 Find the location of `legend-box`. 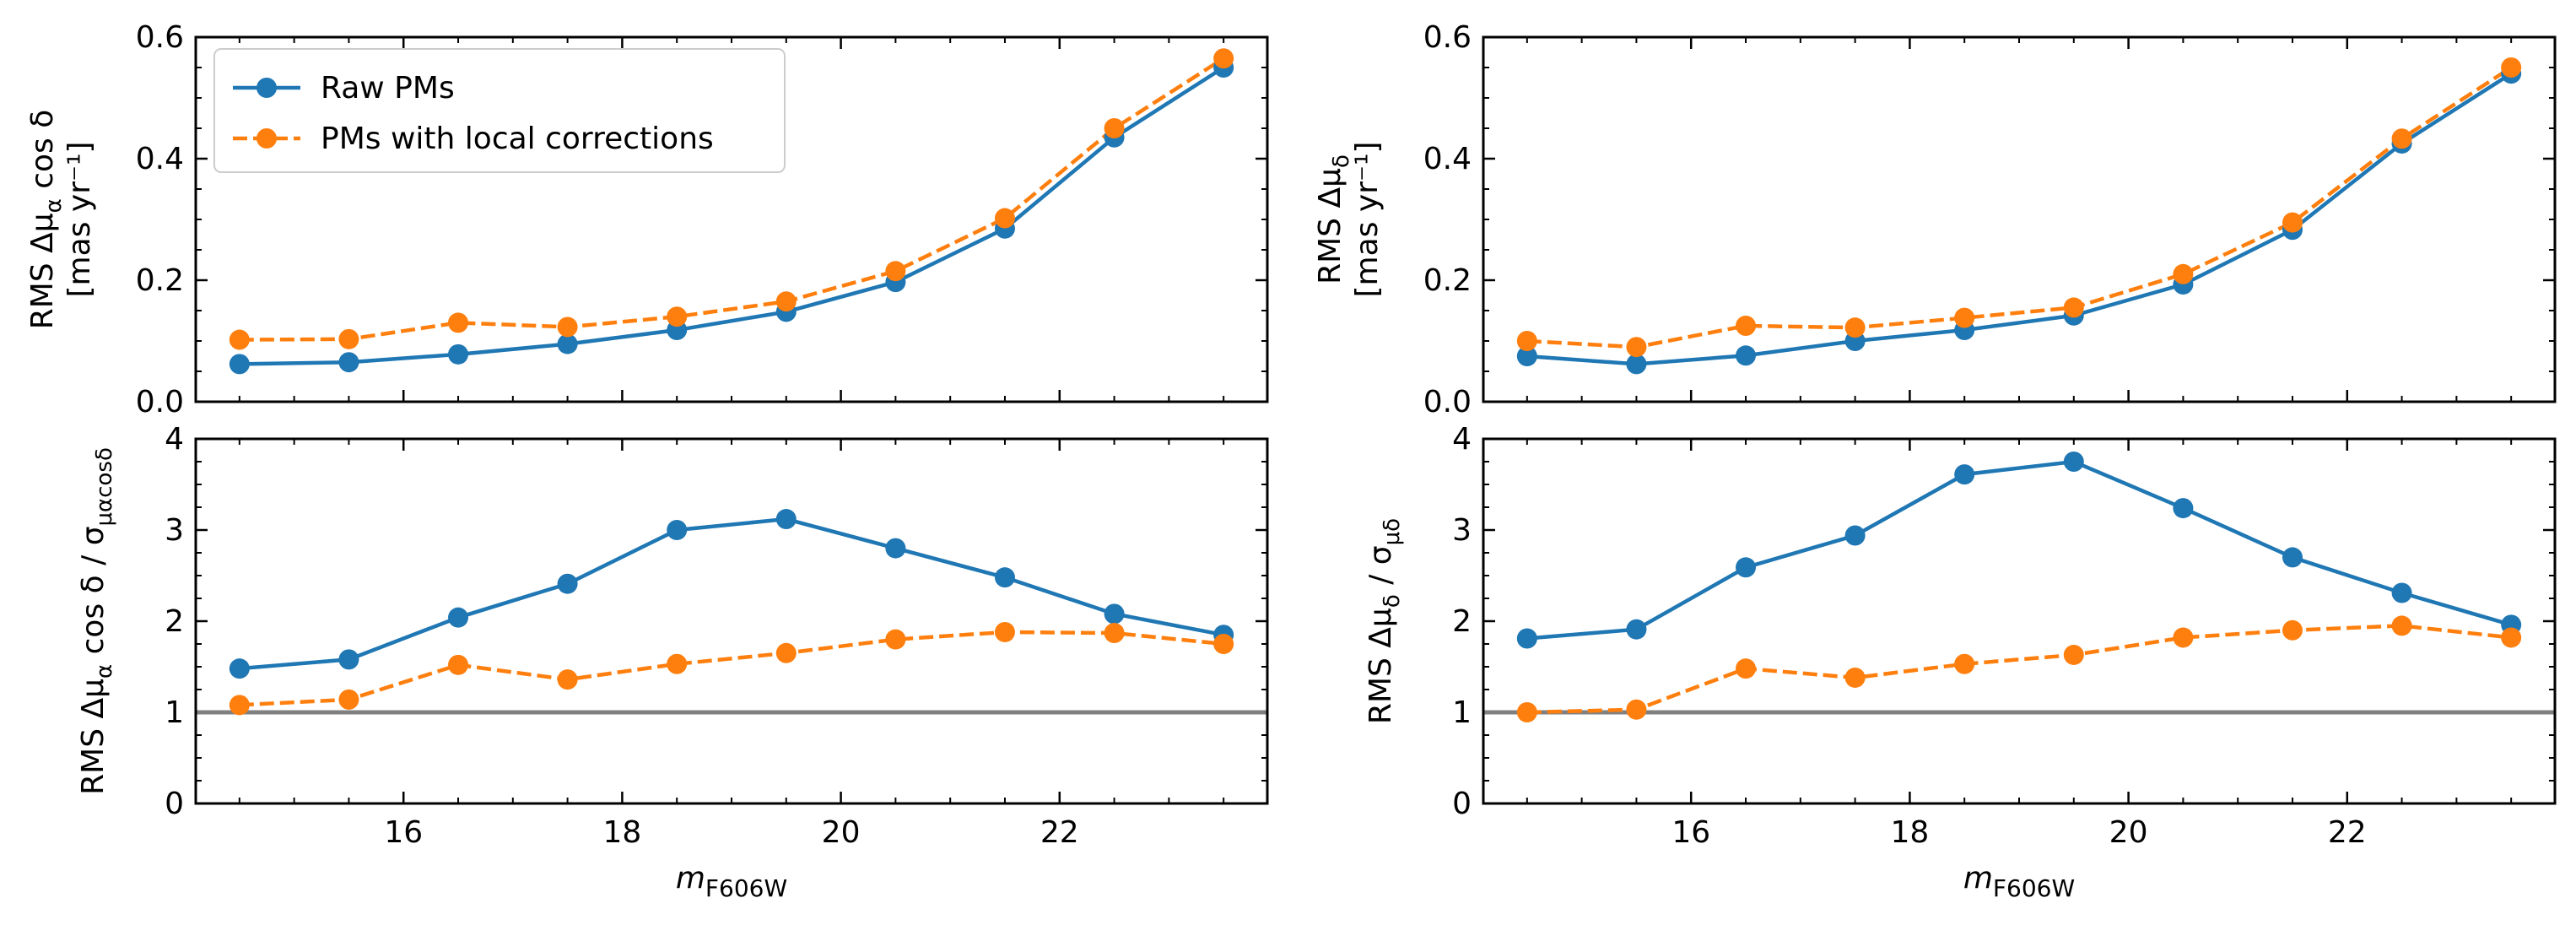

legend-box is located at coordinates (499, 111).